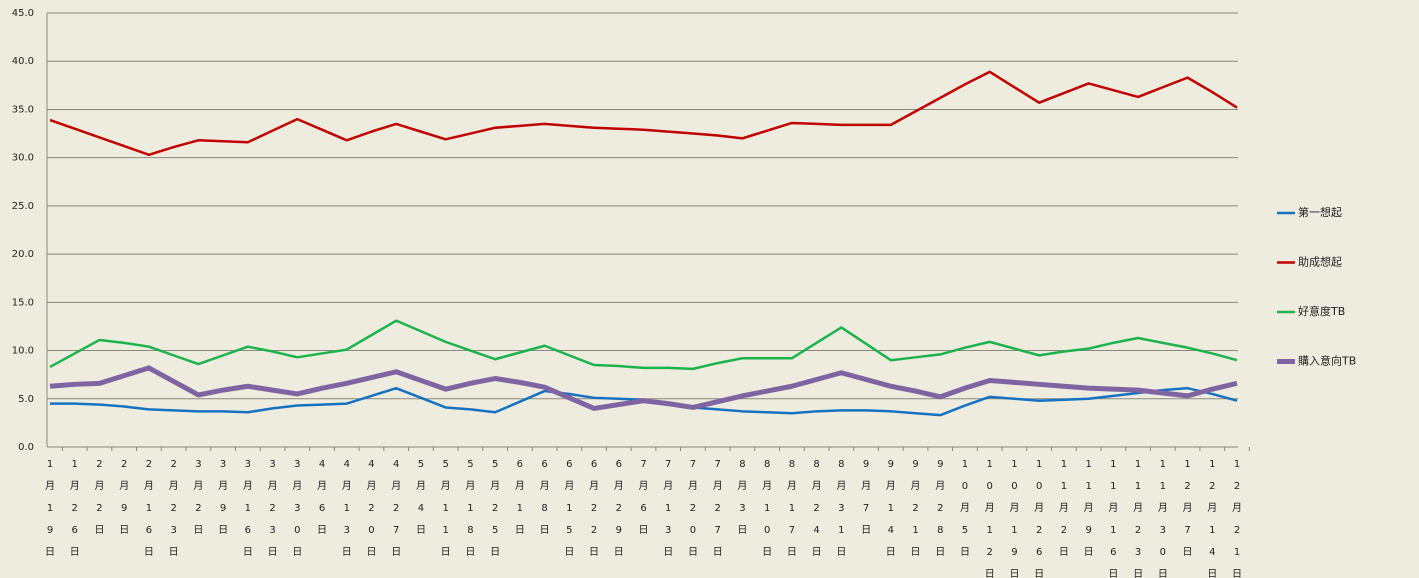 Image resolution: width=1419 pixels, height=578 pixels. What do you see at coordinates (23, 109) in the screenshot?
I see `y-tick-label: 35.0` at bounding box center [23, 109].